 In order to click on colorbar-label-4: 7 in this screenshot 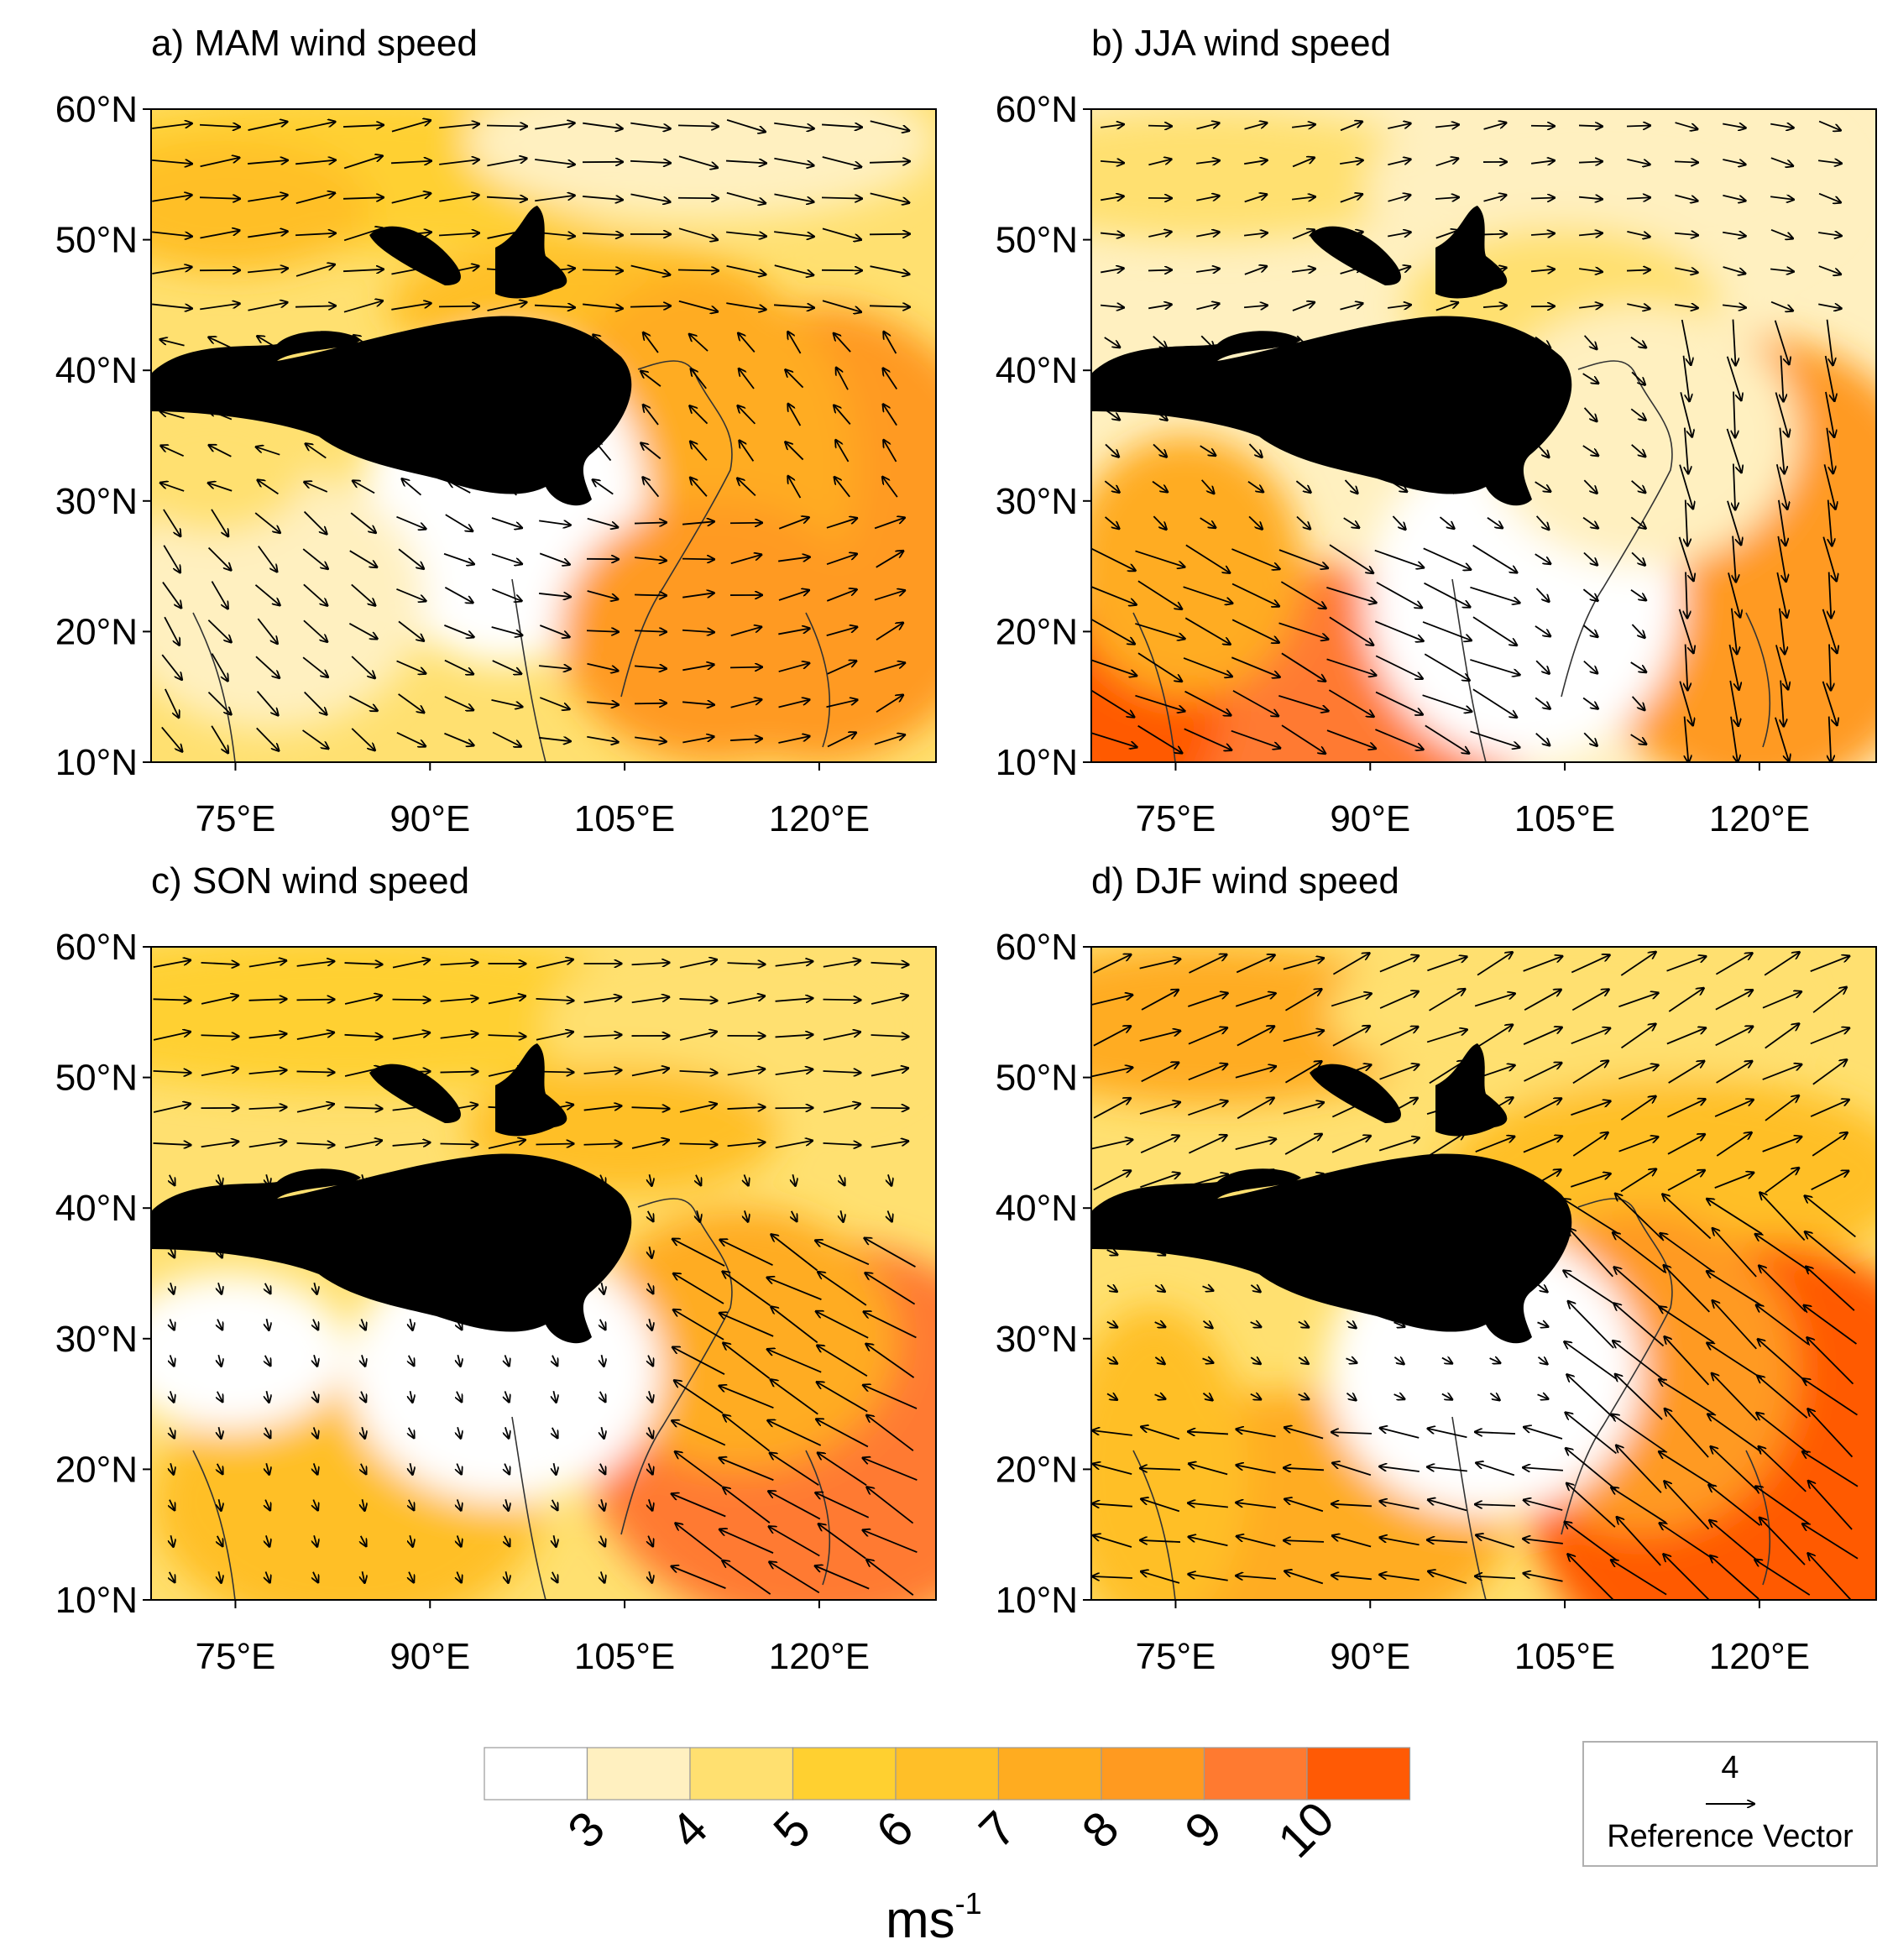, I will do `click(998, 1830)`.